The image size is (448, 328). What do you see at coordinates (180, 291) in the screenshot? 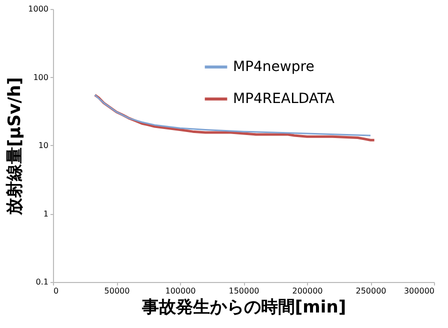
I see `x-tick-label: 100000` at bounding box center [180, 291].